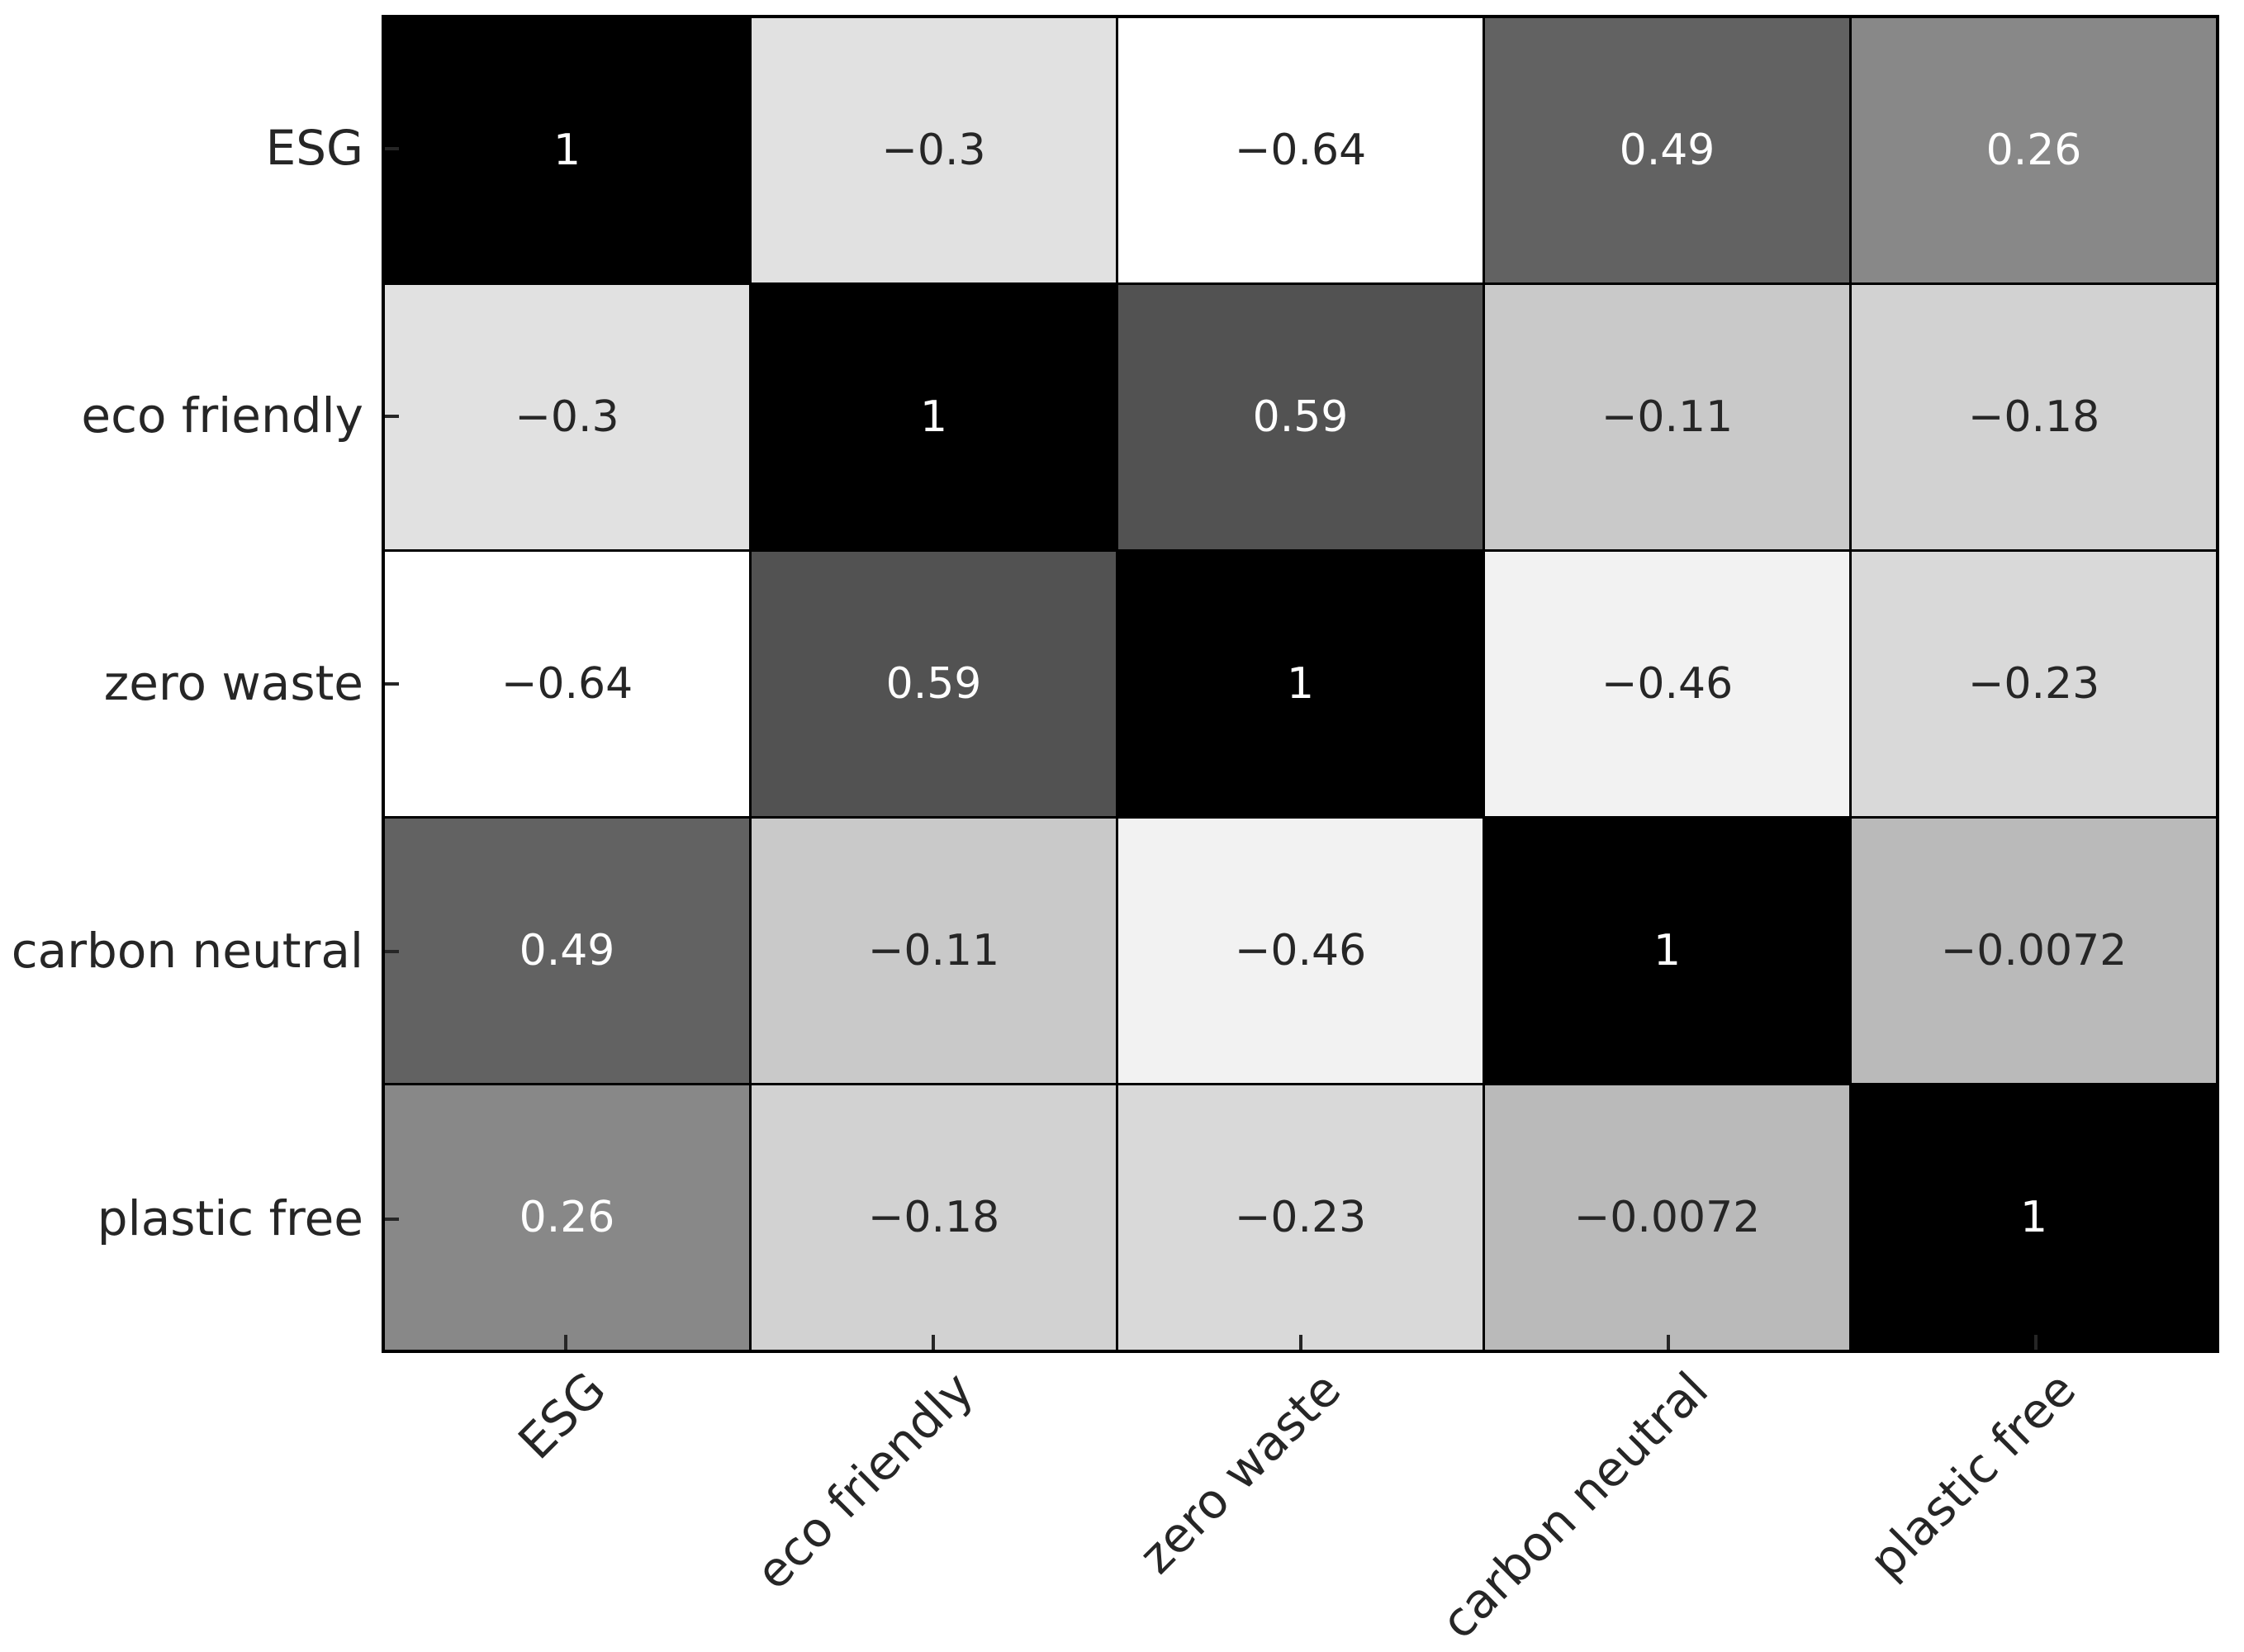 The image size is (2244, 1652). Describe the element at coordinates (1972, 1474) in the screenshot. I see `x-tick-label: plastic free` at that location.